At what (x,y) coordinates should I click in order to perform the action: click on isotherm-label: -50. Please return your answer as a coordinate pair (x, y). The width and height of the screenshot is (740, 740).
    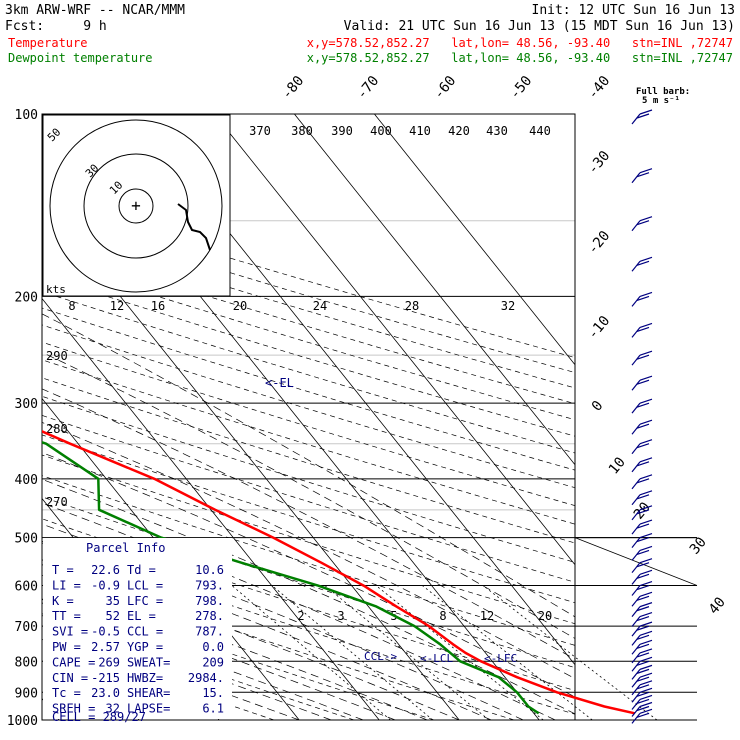
    Looking at the image, I should click on (521, 88).